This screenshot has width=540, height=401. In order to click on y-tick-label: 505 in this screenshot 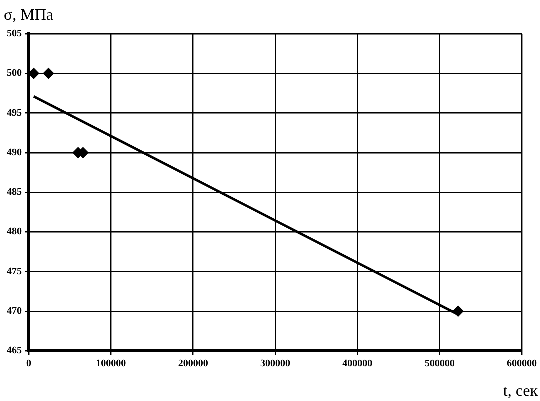, I will do `click(14, 34)`.